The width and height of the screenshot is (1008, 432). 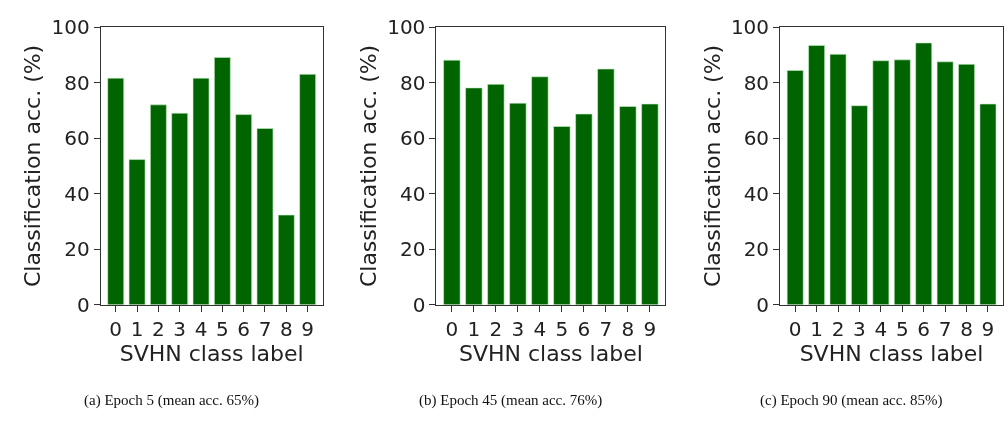 What do you see at coordinates (171, 400) in the screenshot?
I see `text: (a) Epoch 5 (mean acc. 65%)` at bounding box center [171, 400].